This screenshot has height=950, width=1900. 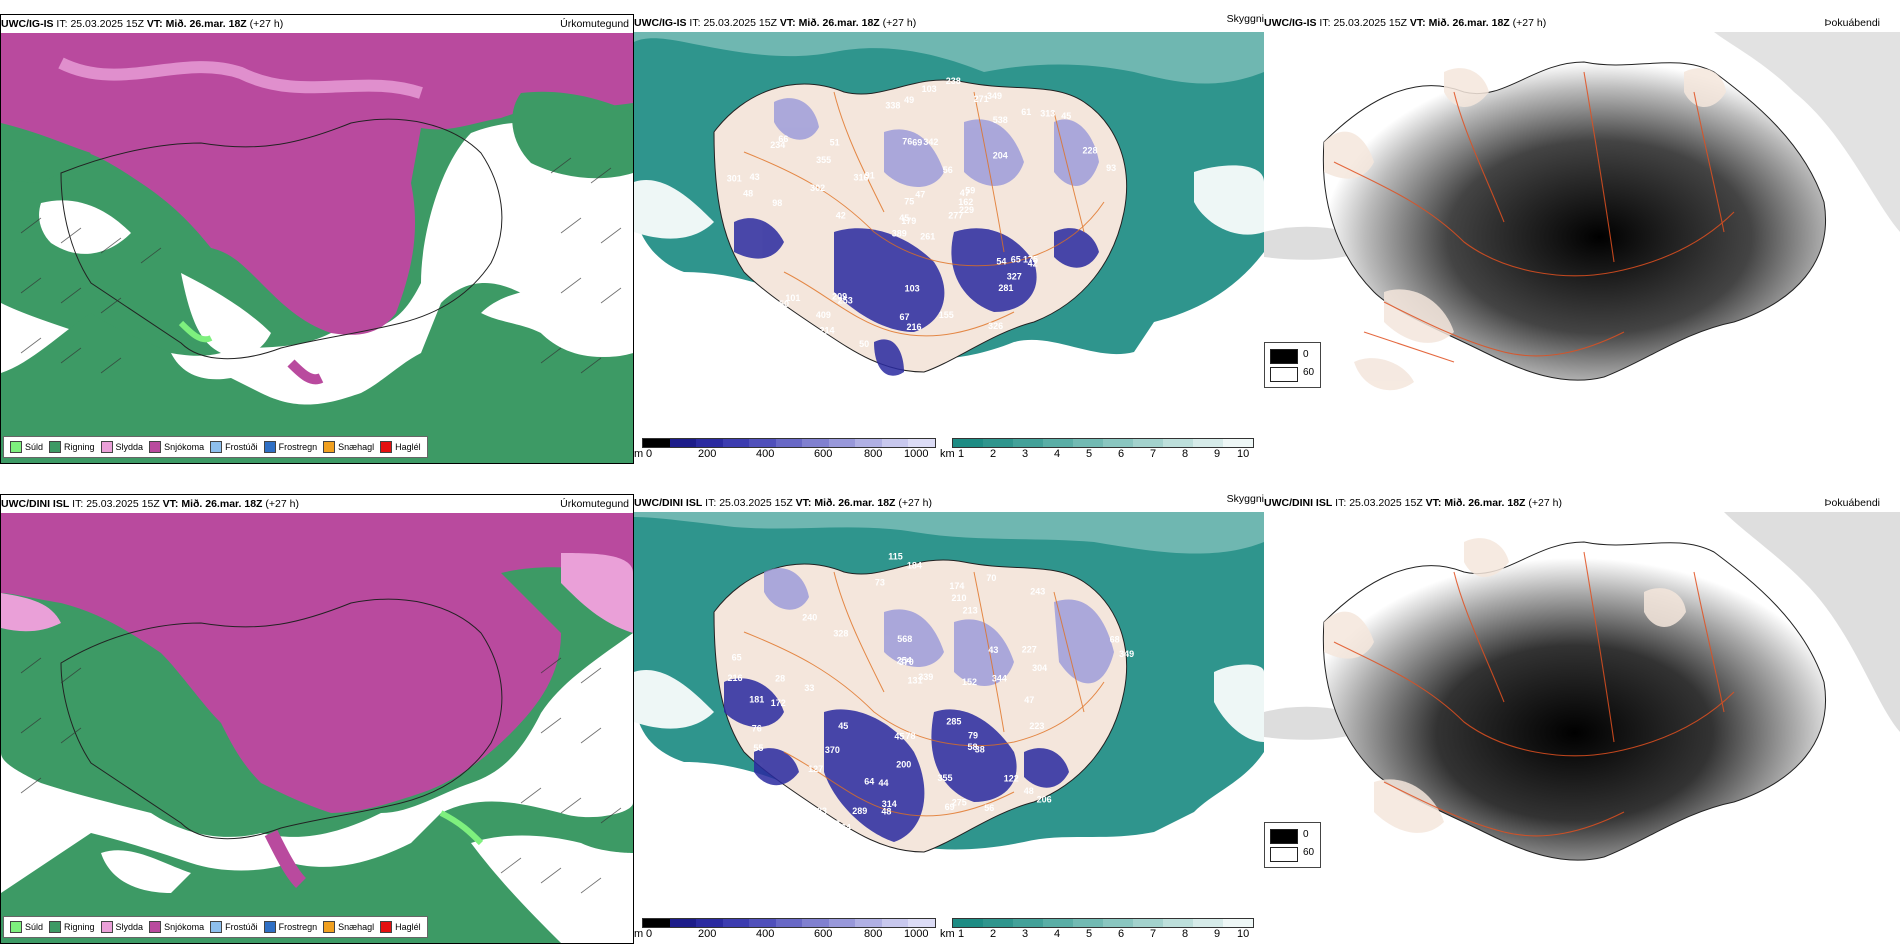 I want to click on height-label: 181, so click(x=756, y=699).